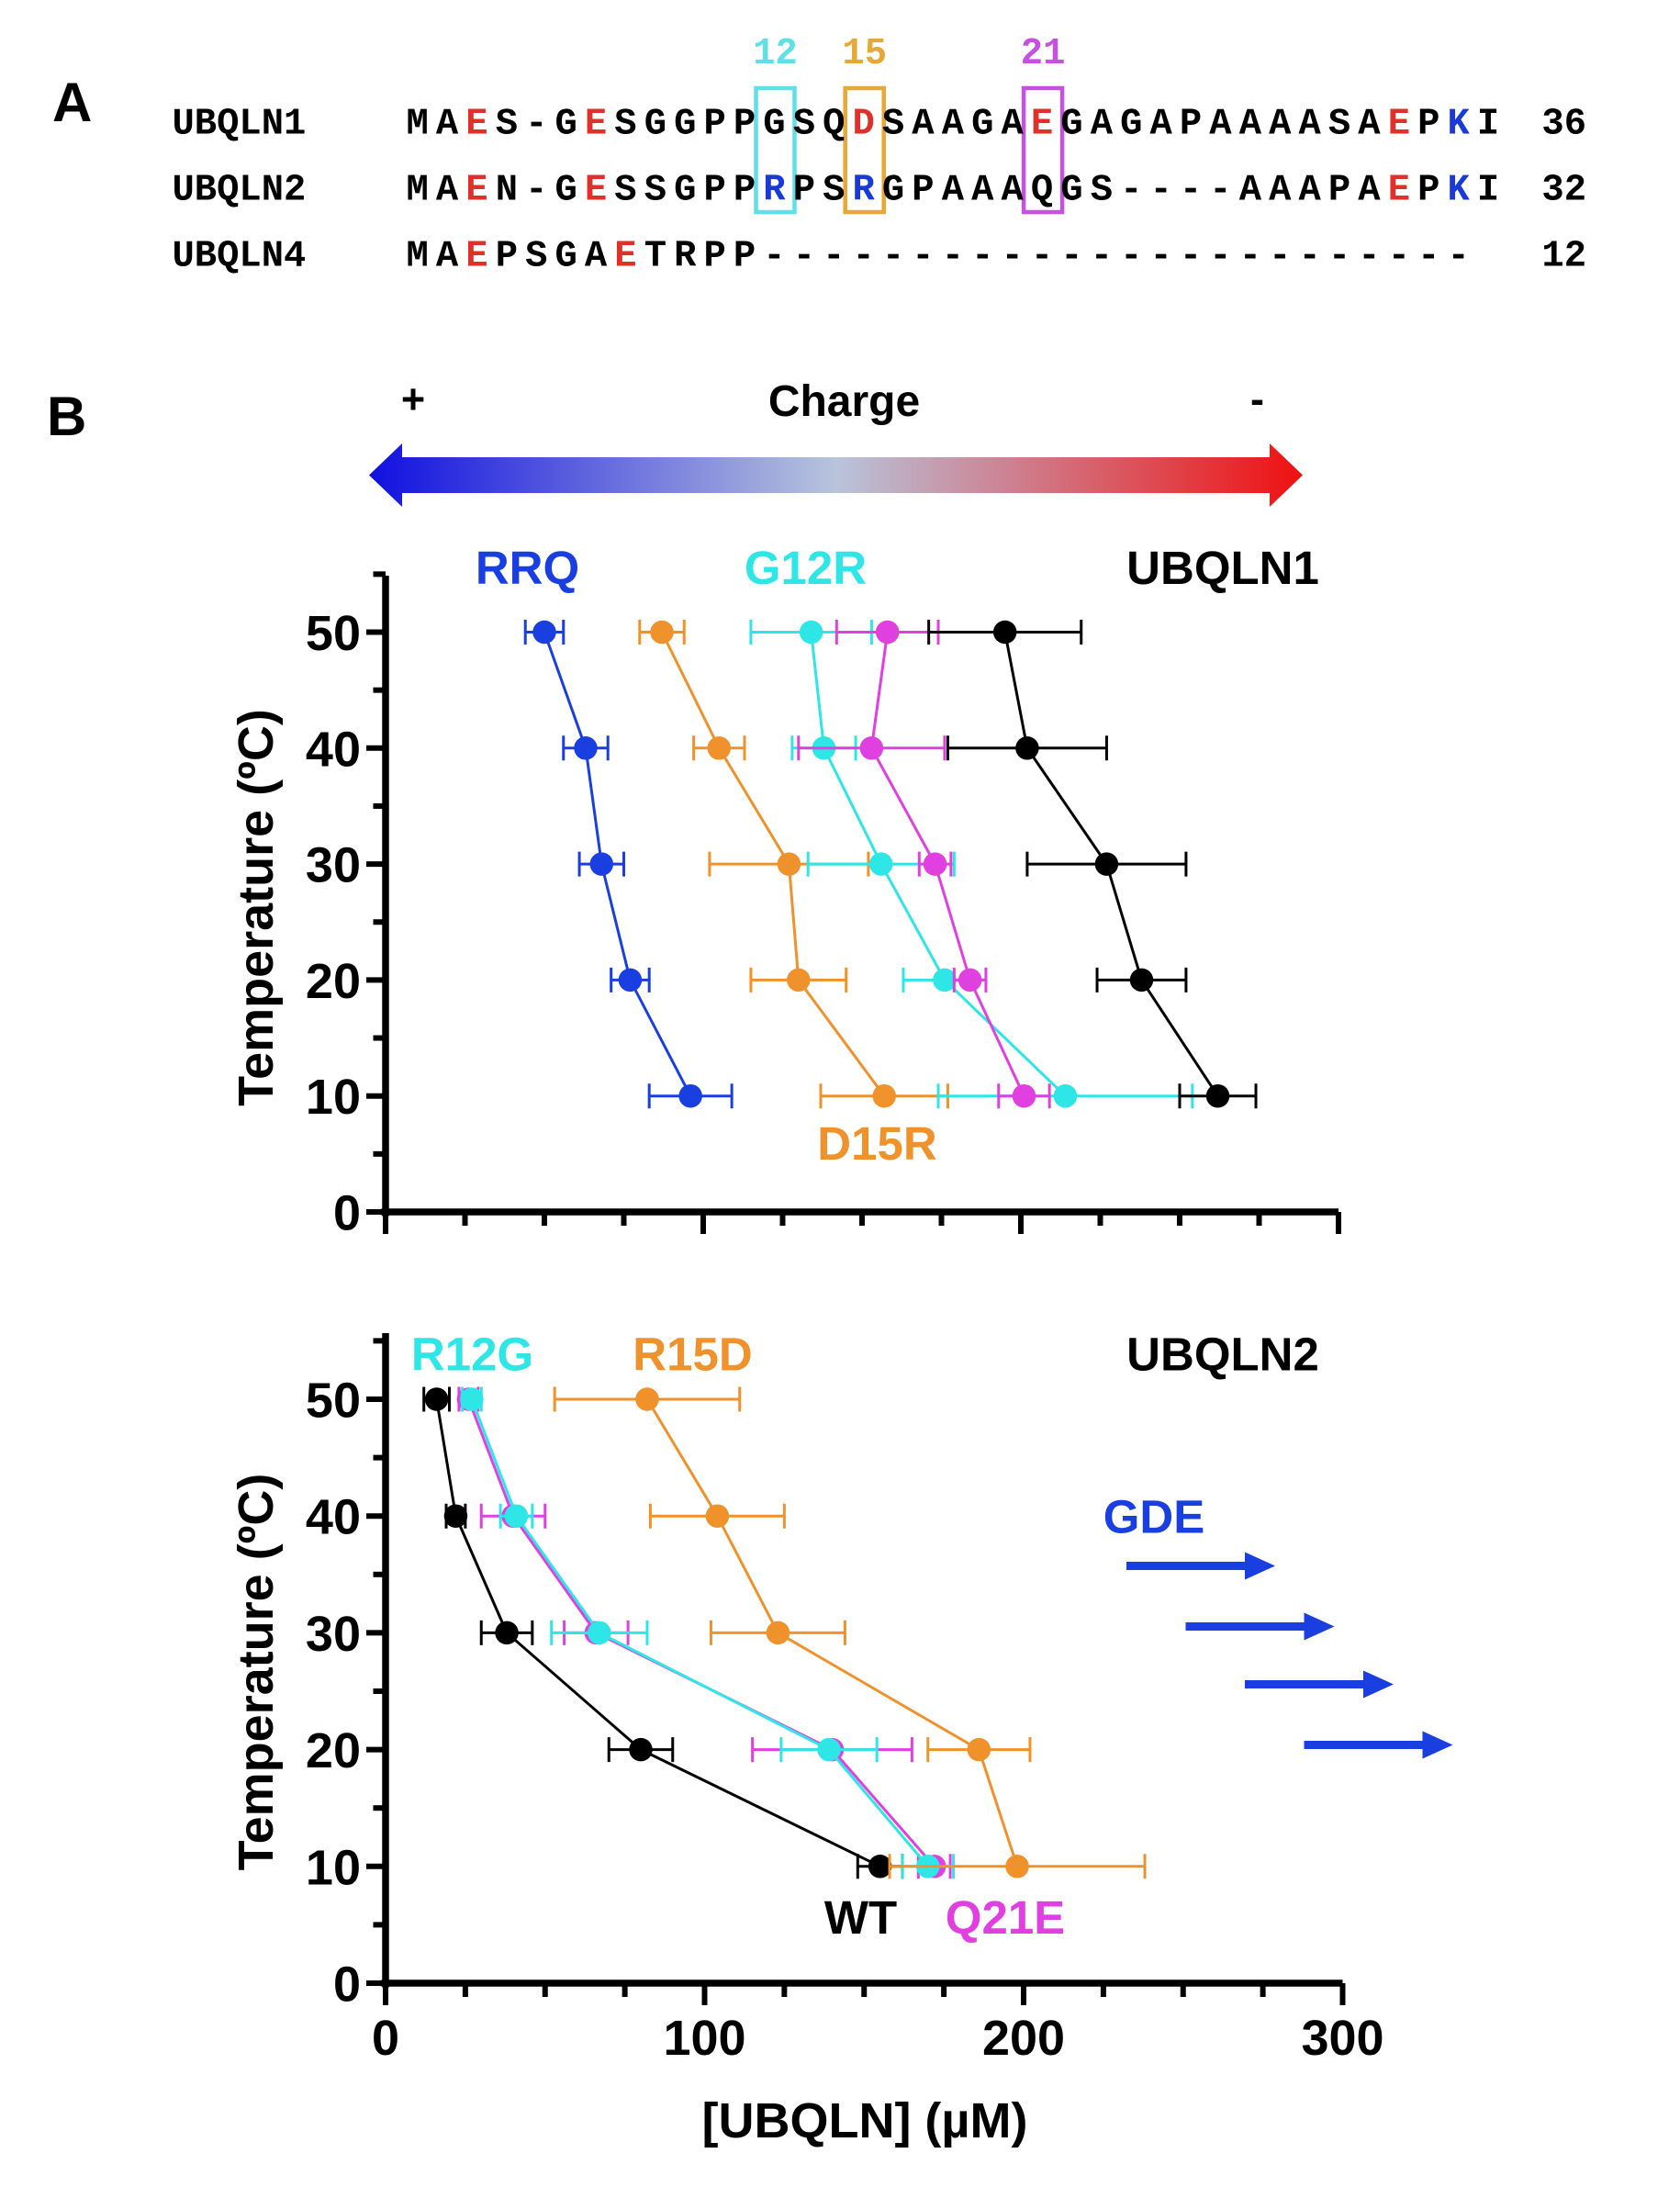 The width and height of the screenshot is (1680, 2187). I want to click on panel-a-label: A, so click(72, 103).